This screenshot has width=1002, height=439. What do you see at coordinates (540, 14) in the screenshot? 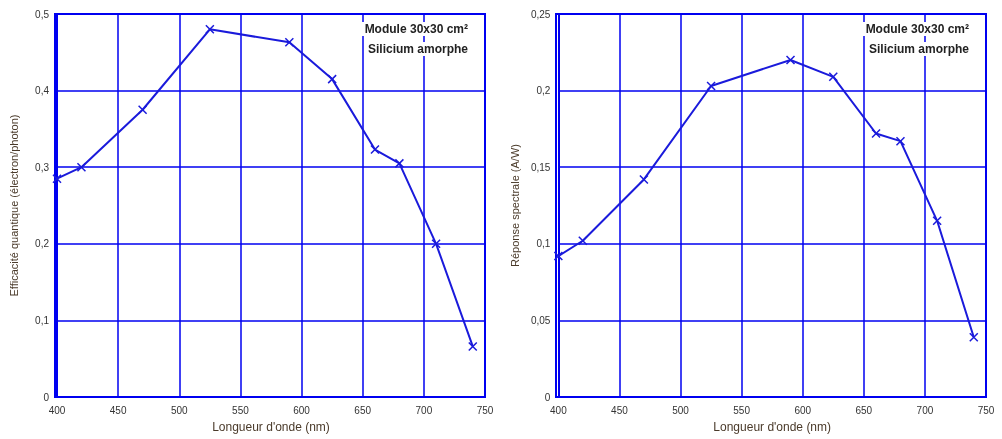
I see `y-tick-label: 0,25` at bounding box center [540, 14].